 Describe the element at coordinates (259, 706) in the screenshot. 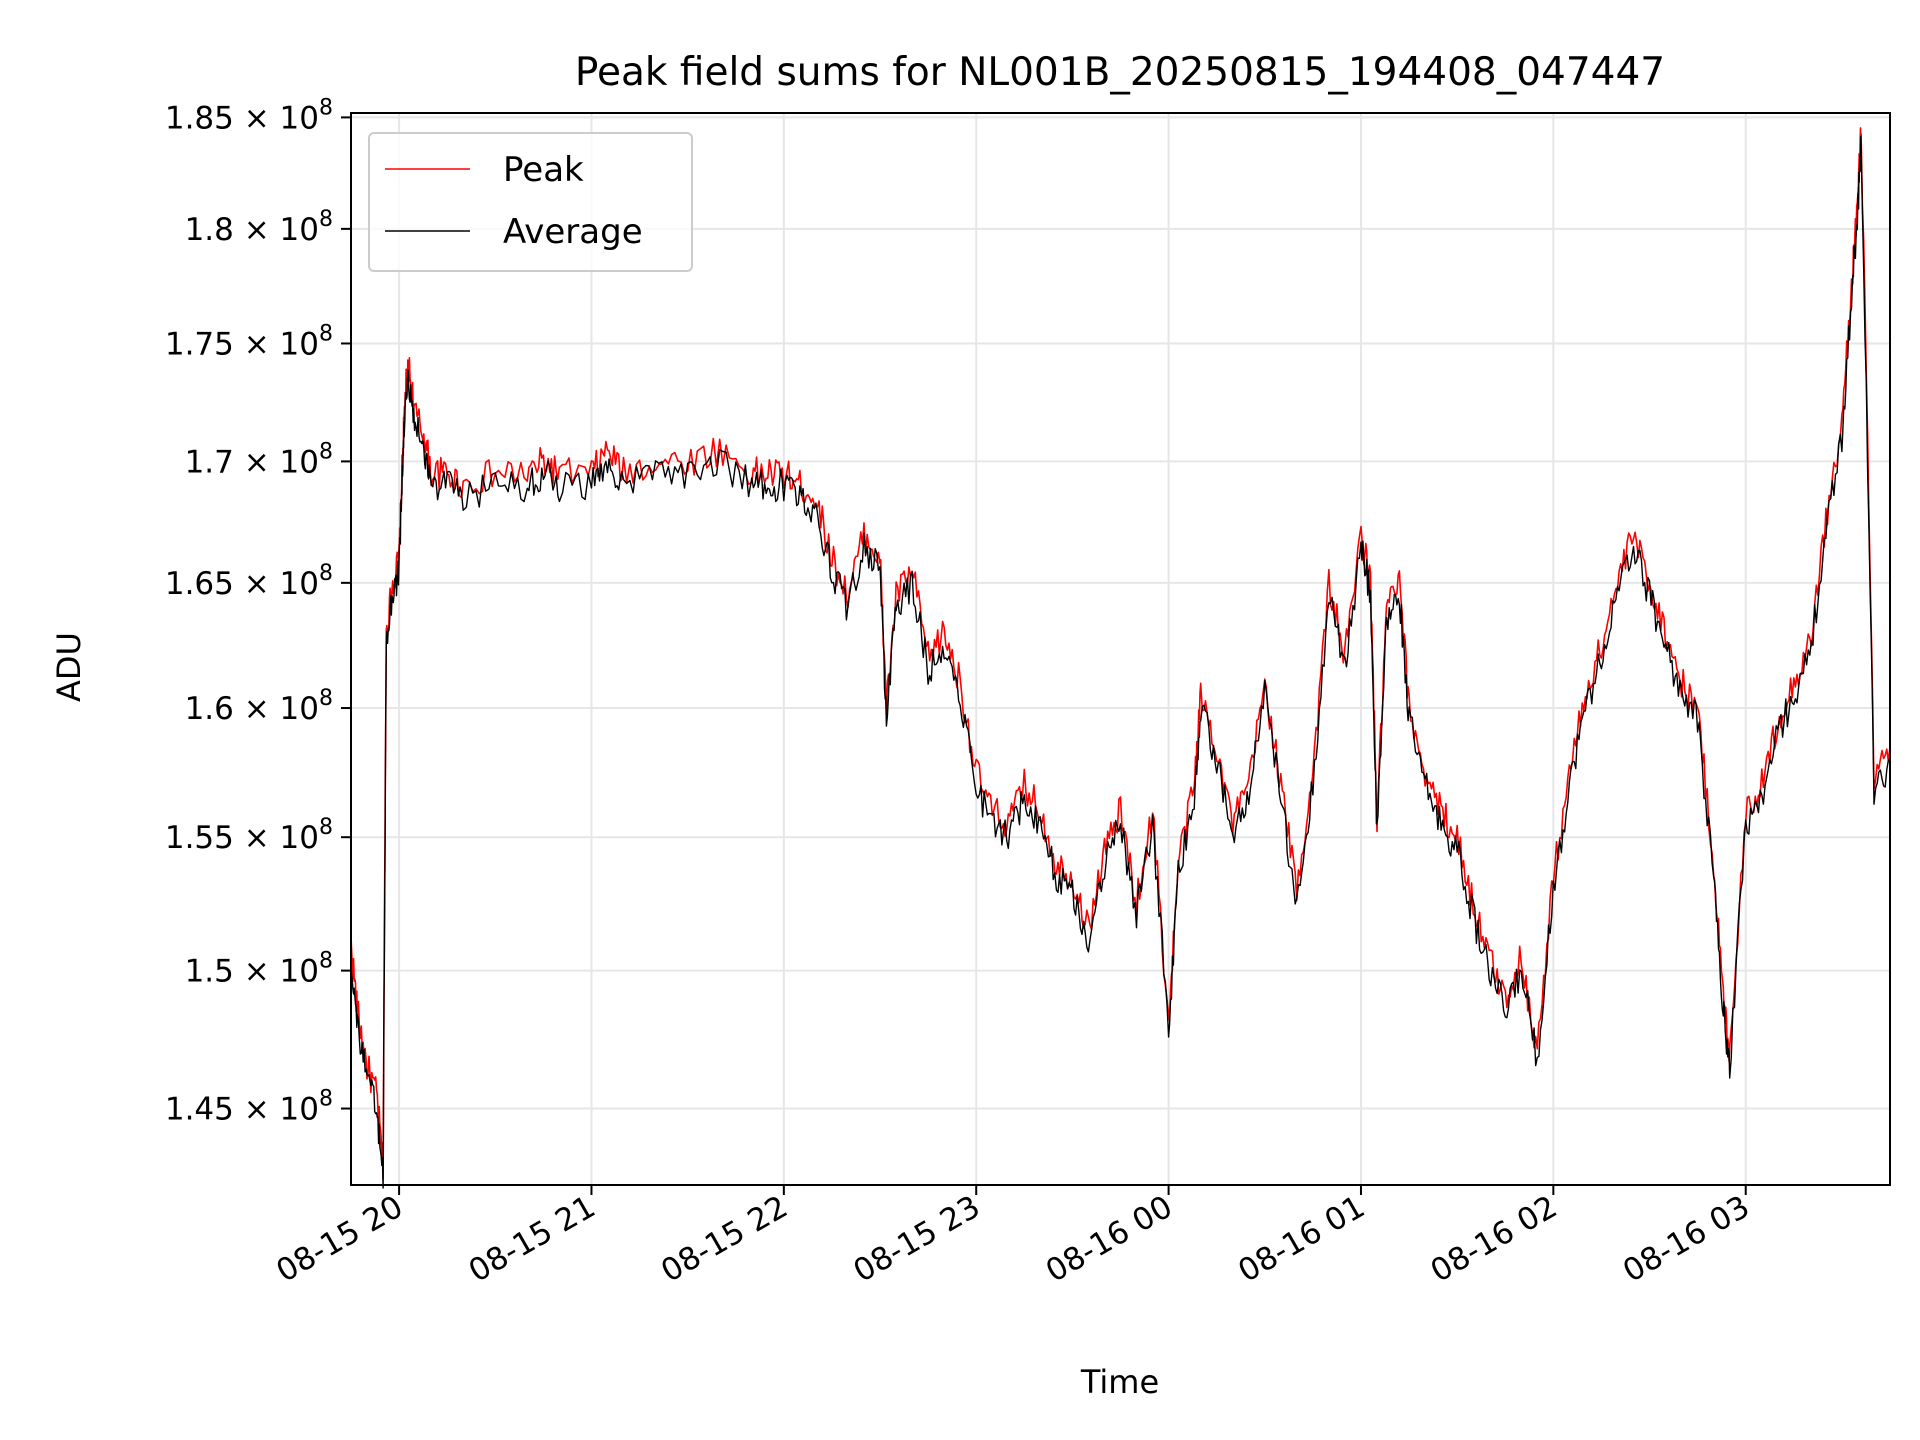

I see `y-tick-label: 1.6 × 108` at that location.